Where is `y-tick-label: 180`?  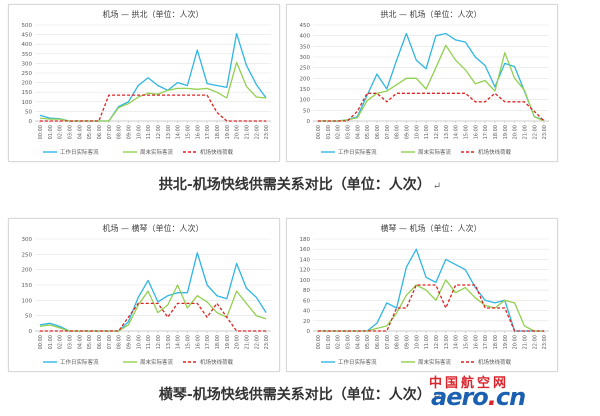 y-tick-label: 180 is located at coordinates (305, 240).